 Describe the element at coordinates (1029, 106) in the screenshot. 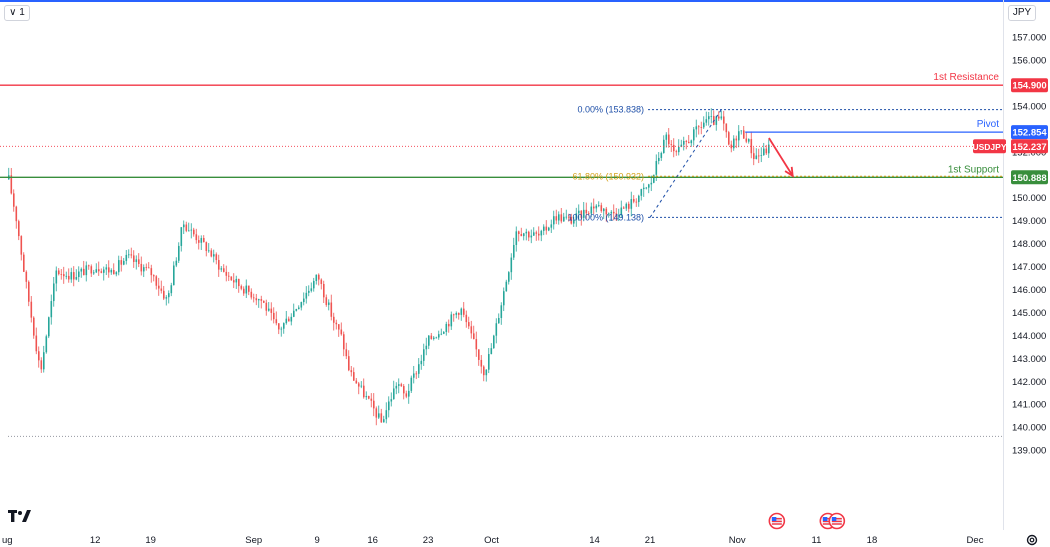

I see `price-tick-label: 154.000` at that location.